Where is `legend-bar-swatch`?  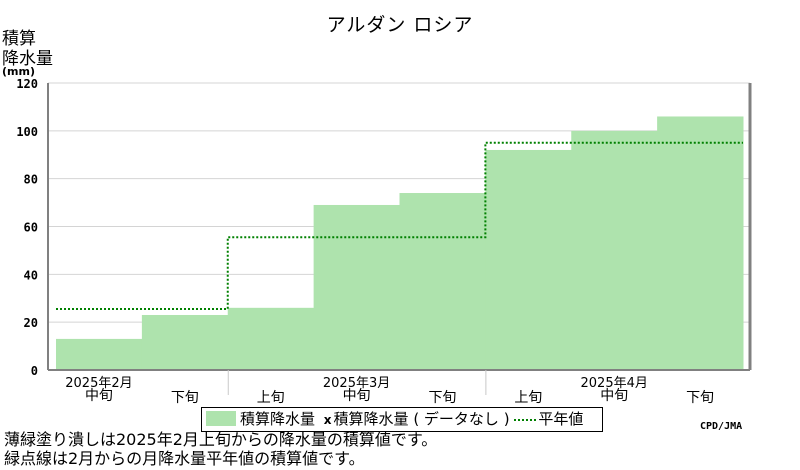
legend-bar-swatch is located at coordinates (221, 418).